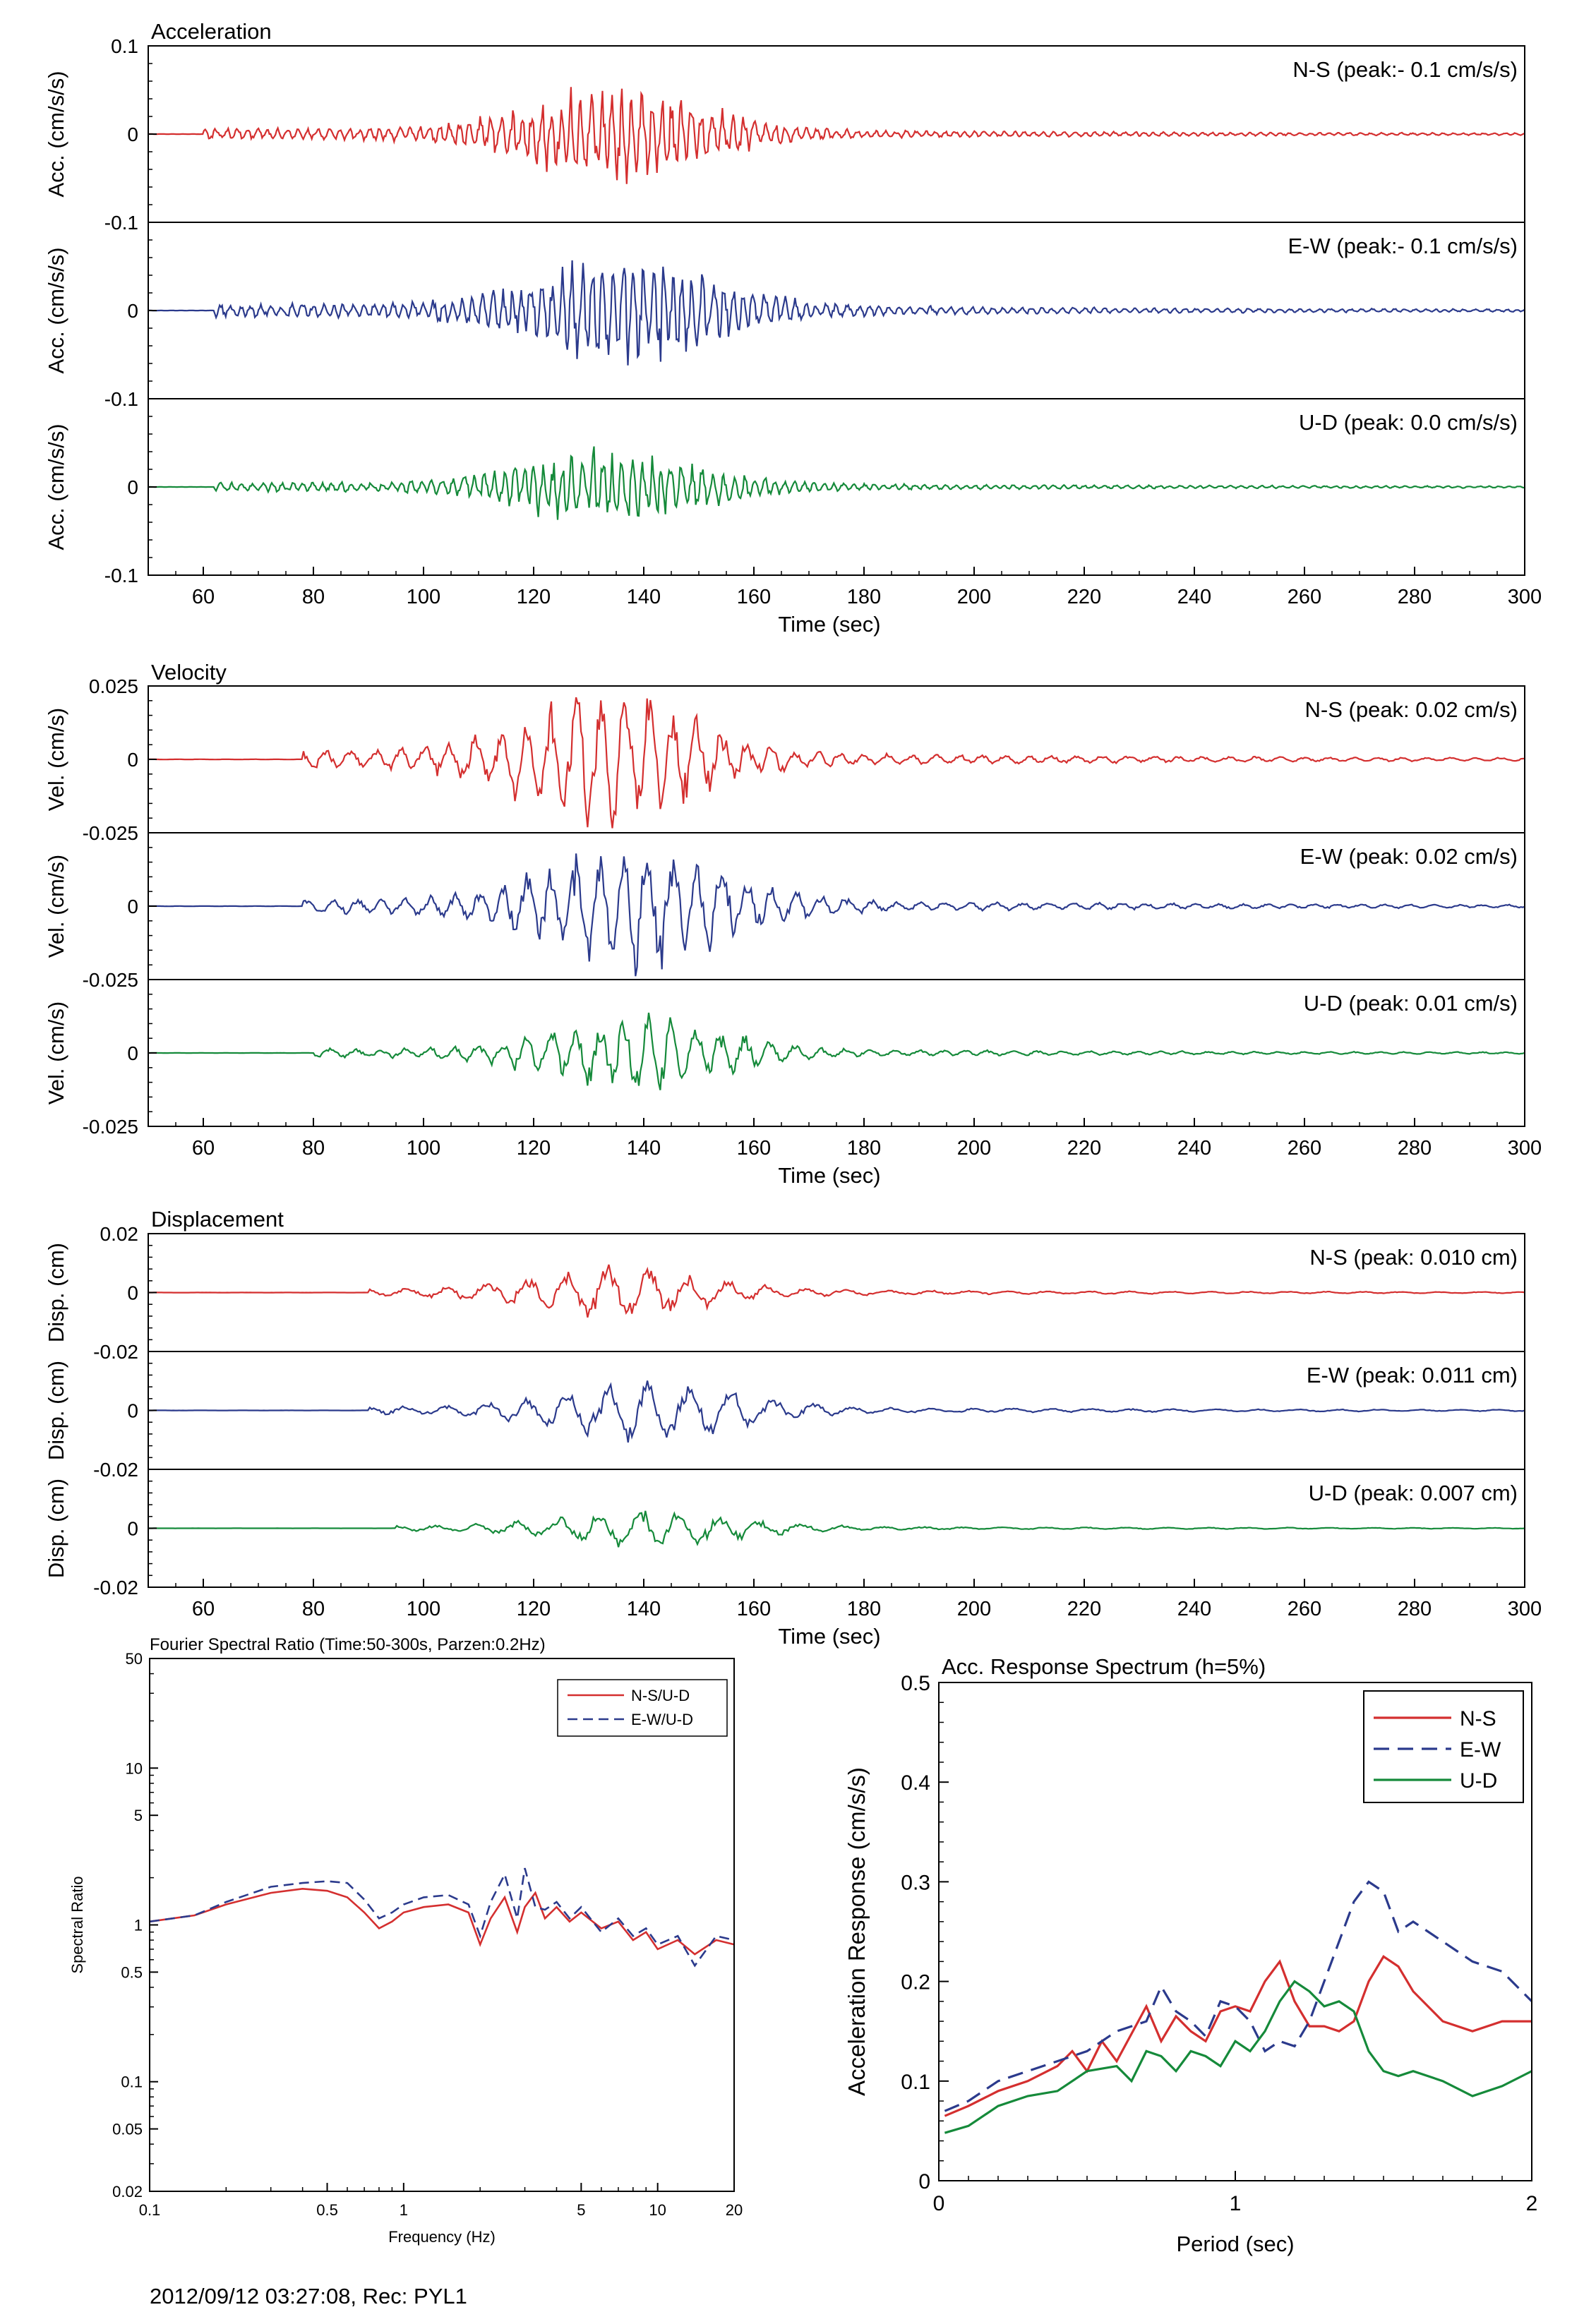  Describe the element at coordinates (139, 1926) in the screenshot. I see `y-tick-label: 1` at that location.